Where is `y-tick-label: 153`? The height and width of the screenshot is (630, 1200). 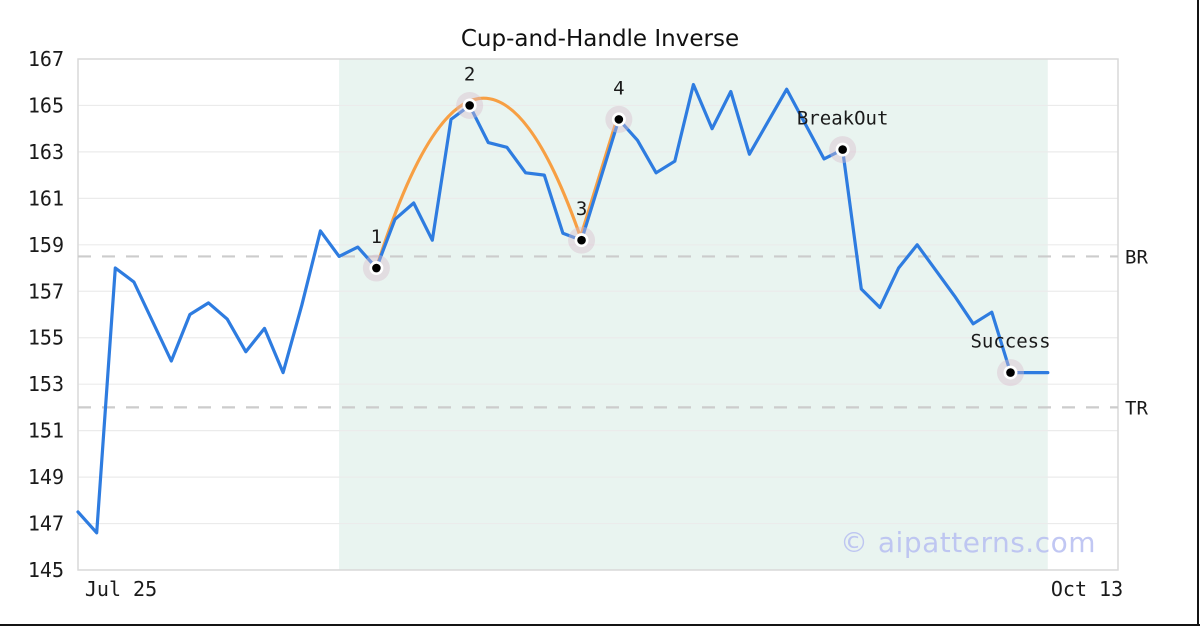 y-tick-label: 153 is located at coordinates (46, 384).